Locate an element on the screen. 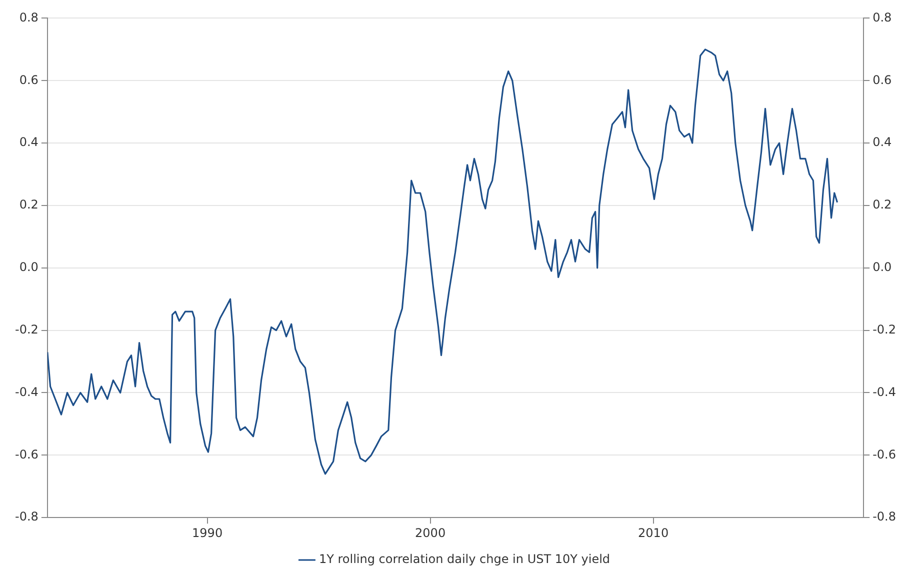  x-tick-label: 2000 is located at coordinates (430, 533).